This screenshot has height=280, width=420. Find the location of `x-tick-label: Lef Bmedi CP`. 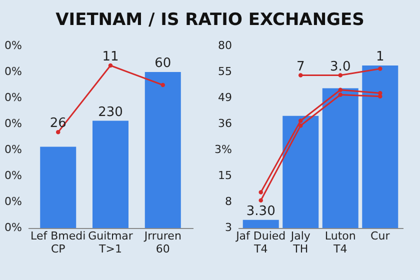

x-tick-label: Lef Bmedi CP is located at coordinates (58, 243).